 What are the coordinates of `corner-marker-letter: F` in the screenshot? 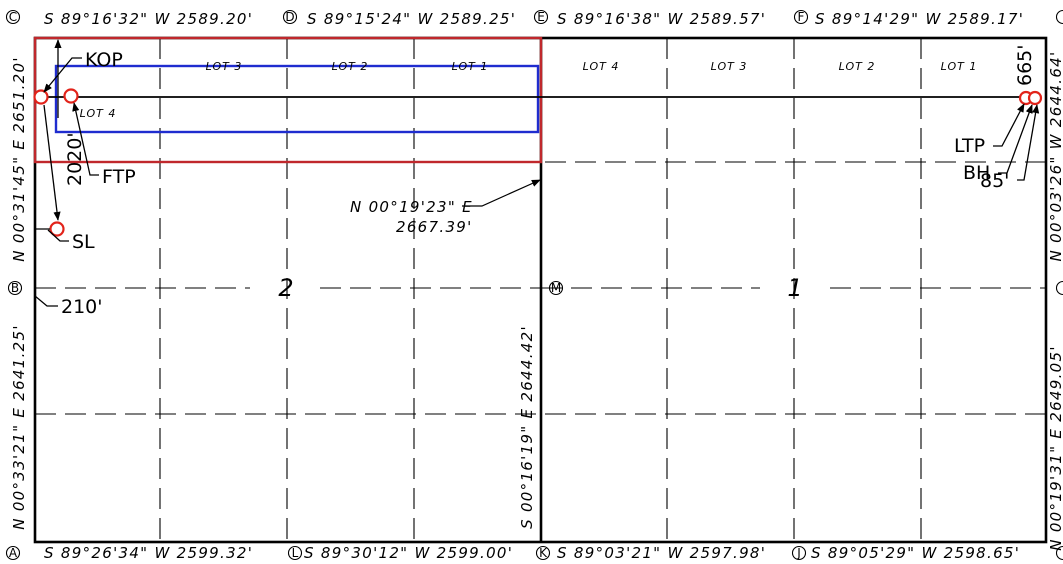 It's located at (801, 17).